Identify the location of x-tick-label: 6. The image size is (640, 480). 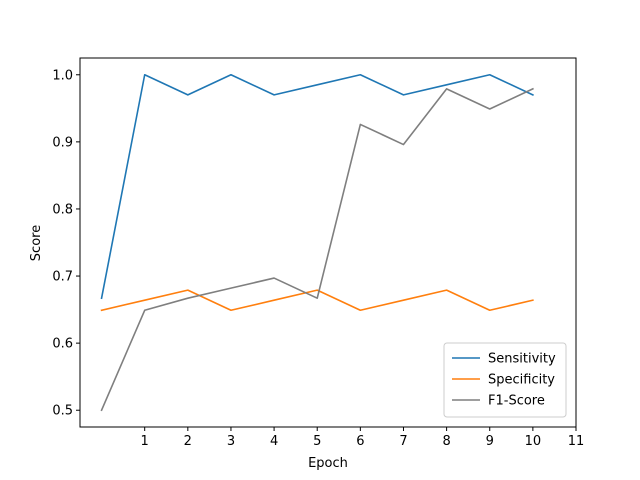
(360, 441).